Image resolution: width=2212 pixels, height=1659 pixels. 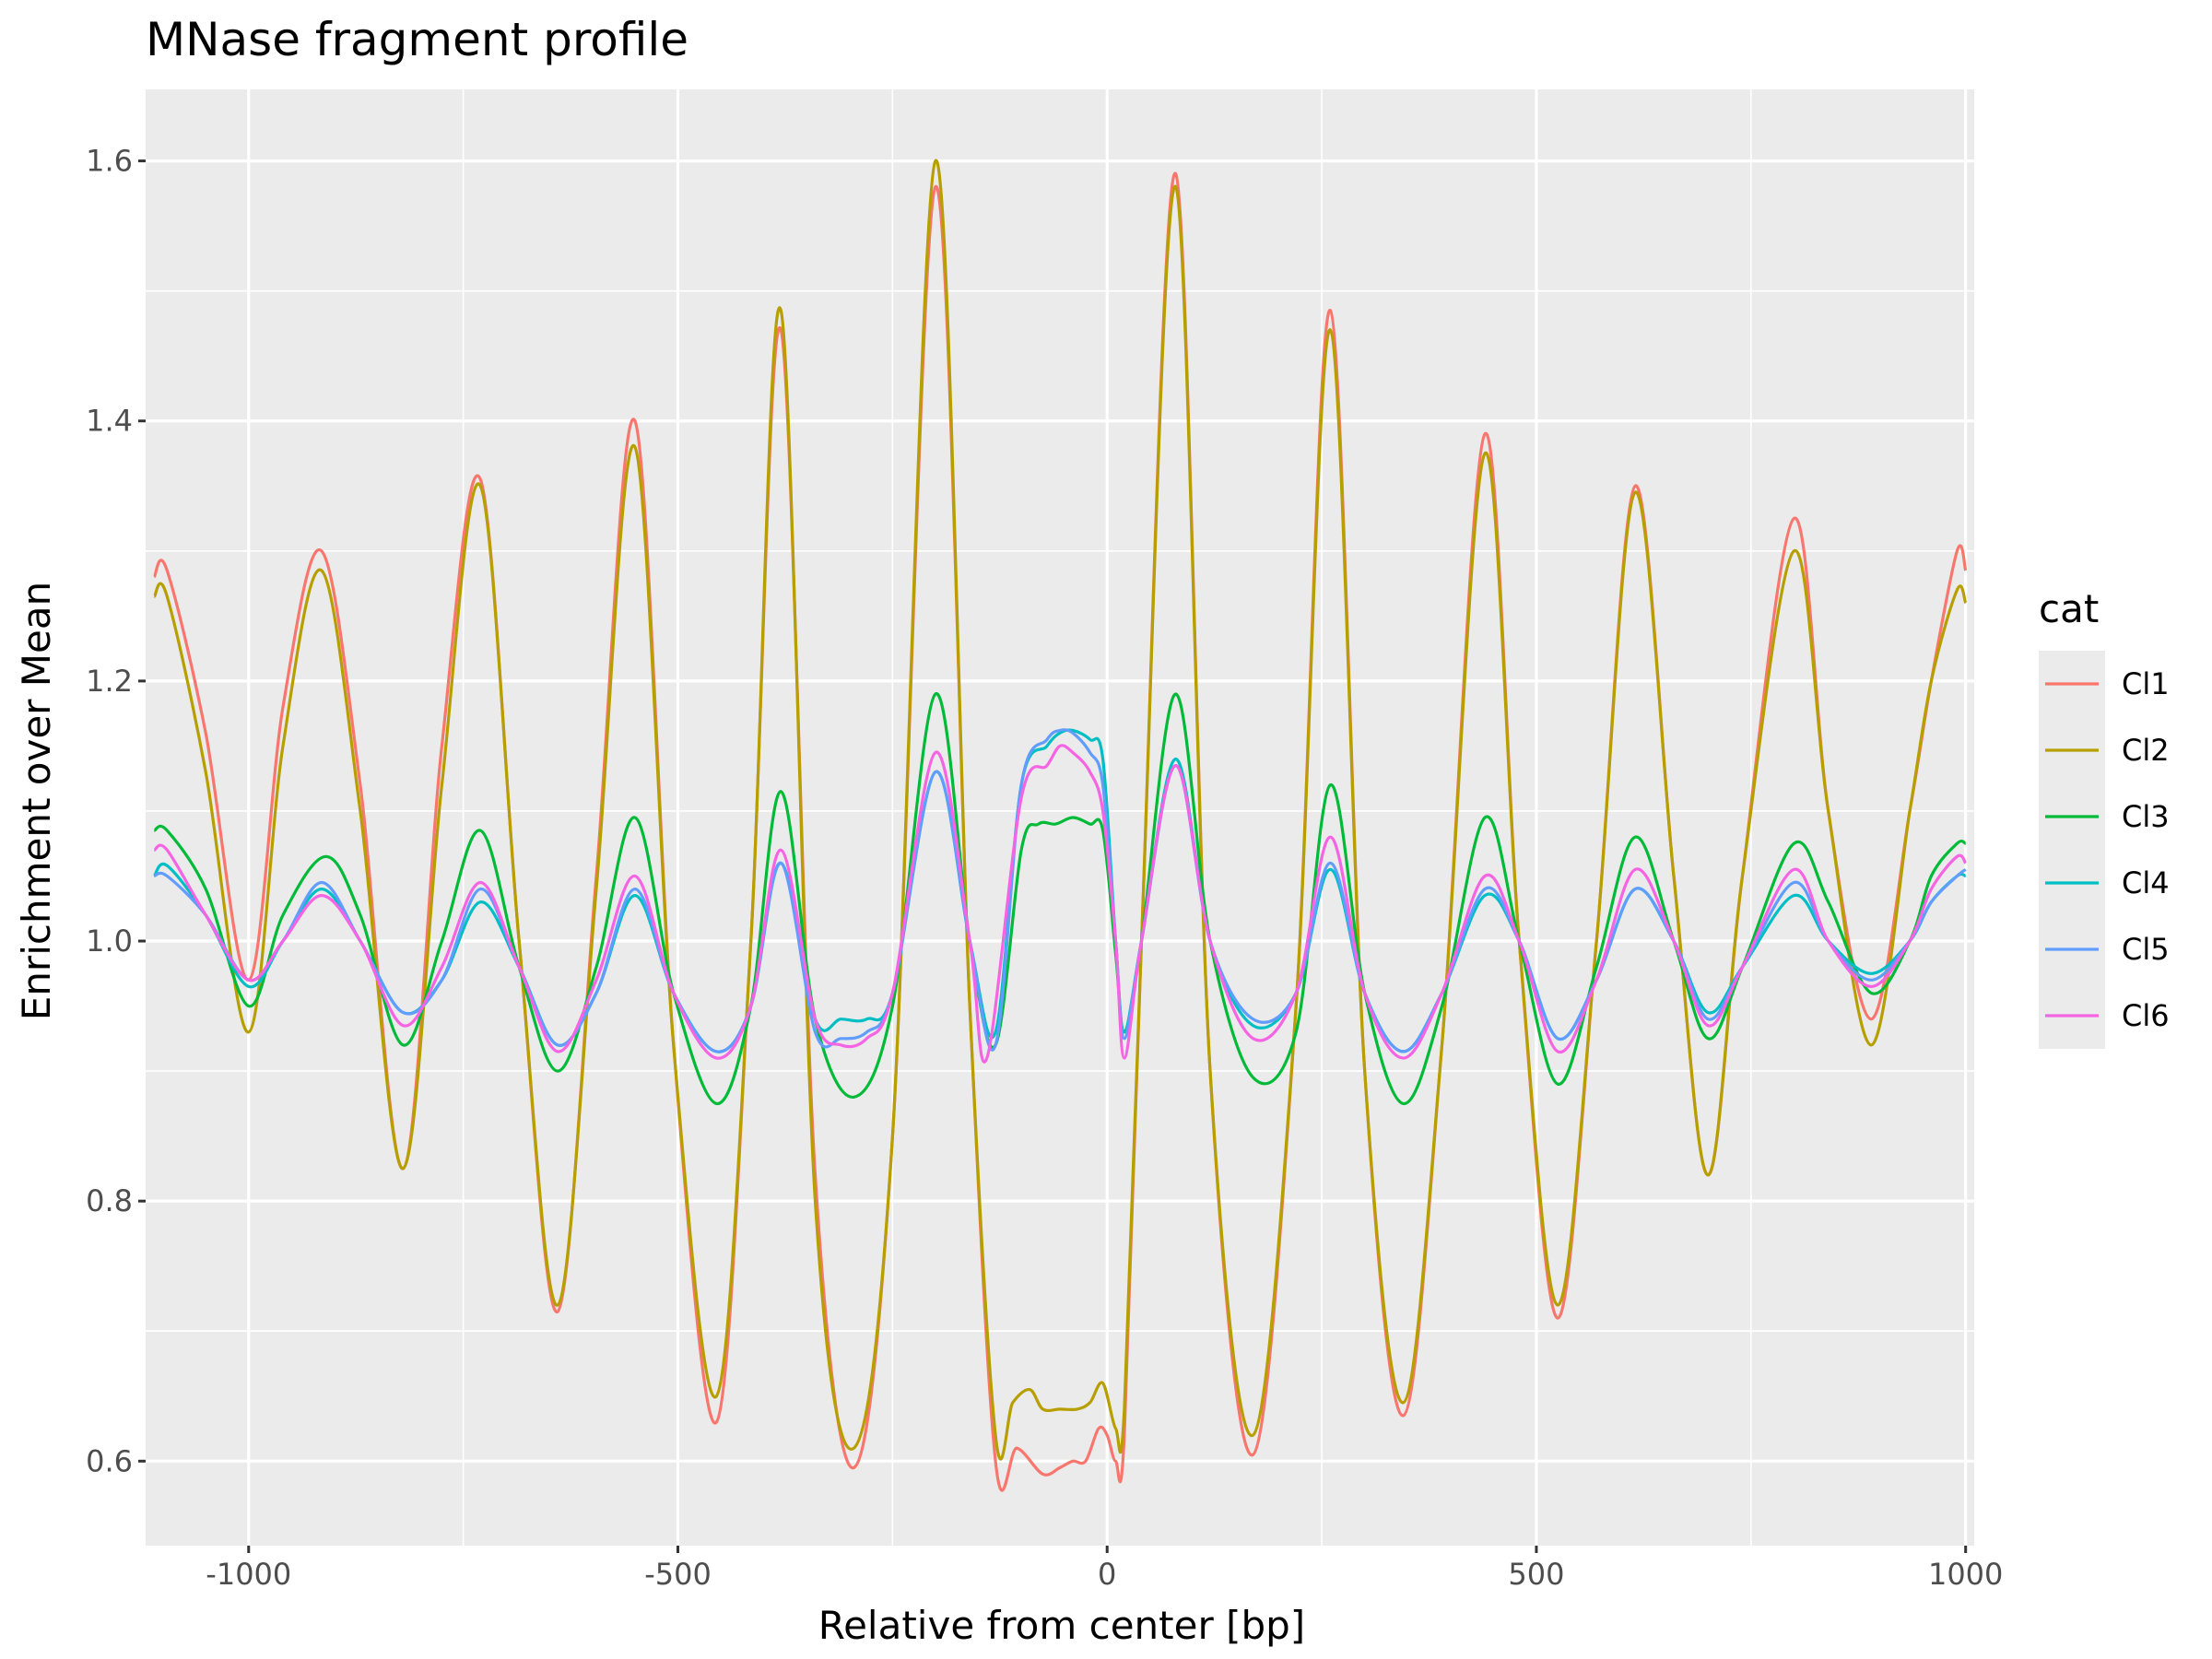 I want to click on x-tick-label: 0, so click(x=1107, y=1574).